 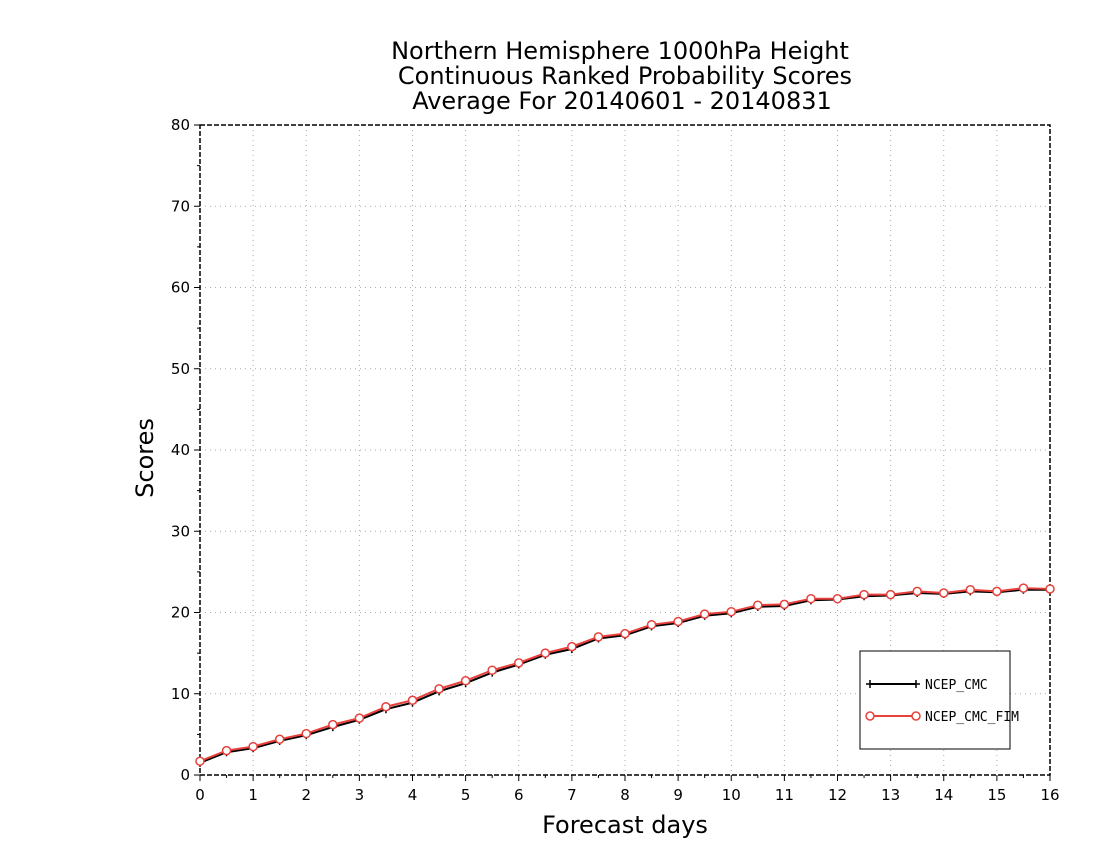 I want to click on legend: NCEP_CMC NCEP_CMC_FIM, so click(x=939, y=700).